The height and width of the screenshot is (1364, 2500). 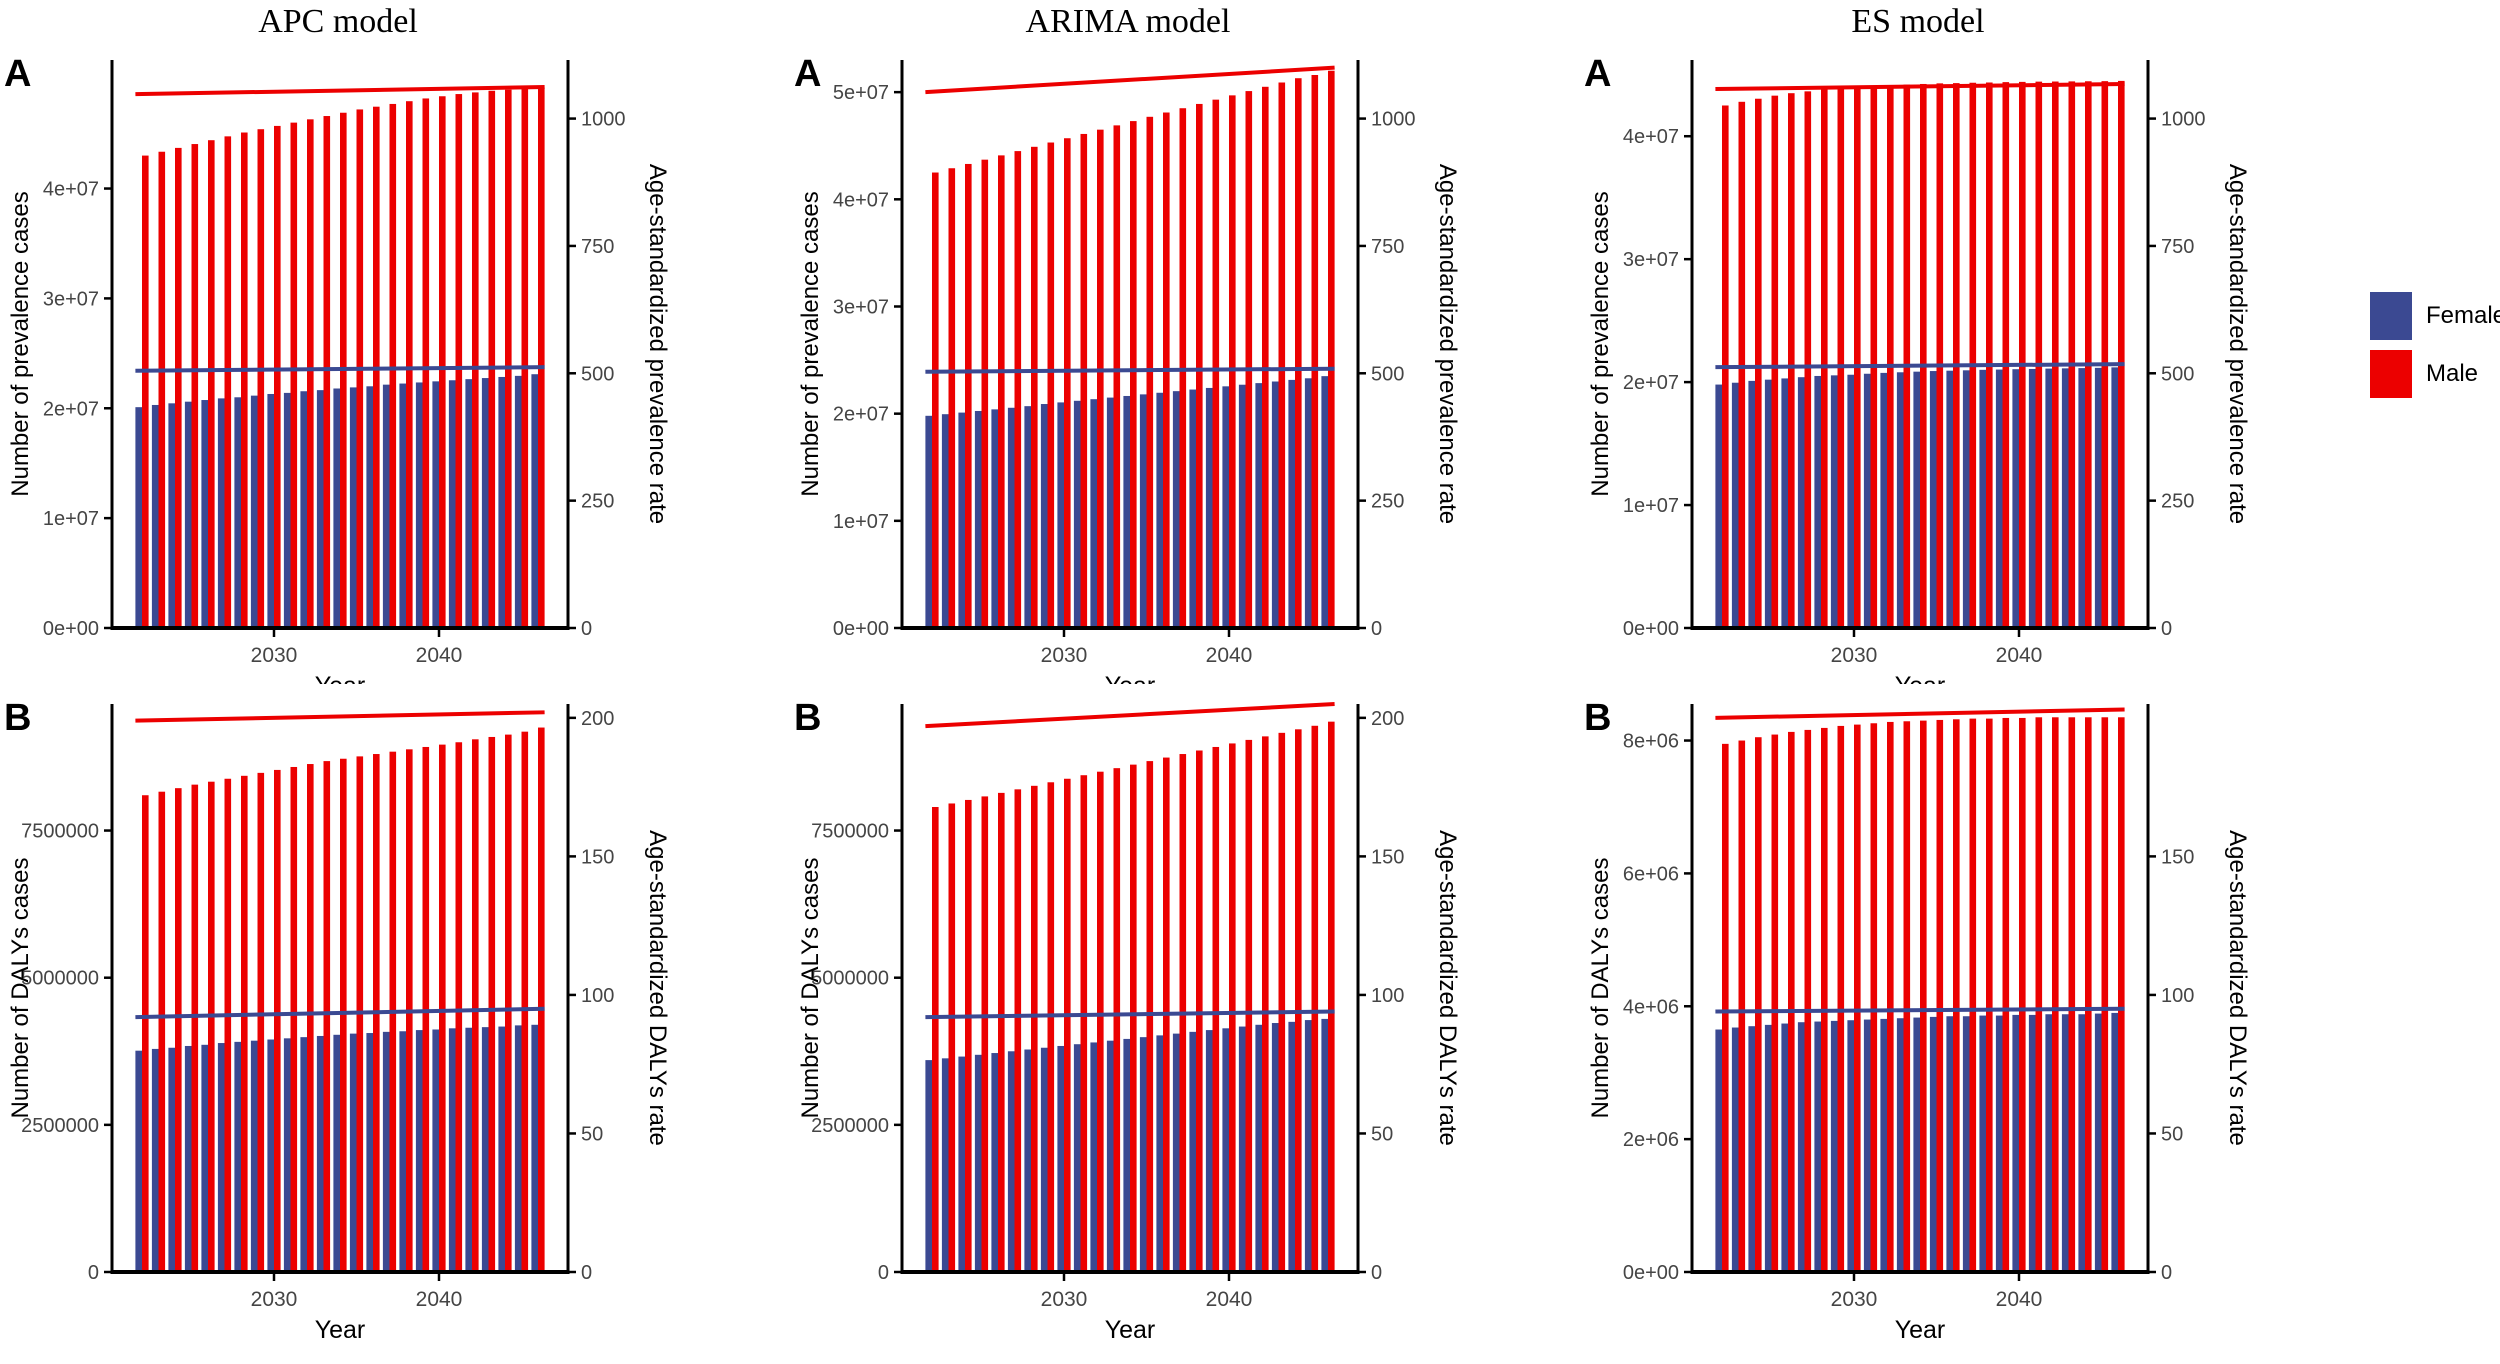 I want to click on panel-label: A, so click(x=807, y=74).